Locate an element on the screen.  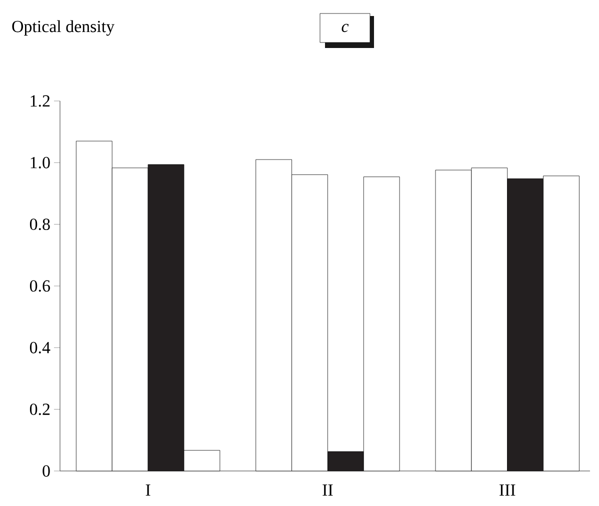
y-tick-label: 0.4 is located at coordinates (40, 348).